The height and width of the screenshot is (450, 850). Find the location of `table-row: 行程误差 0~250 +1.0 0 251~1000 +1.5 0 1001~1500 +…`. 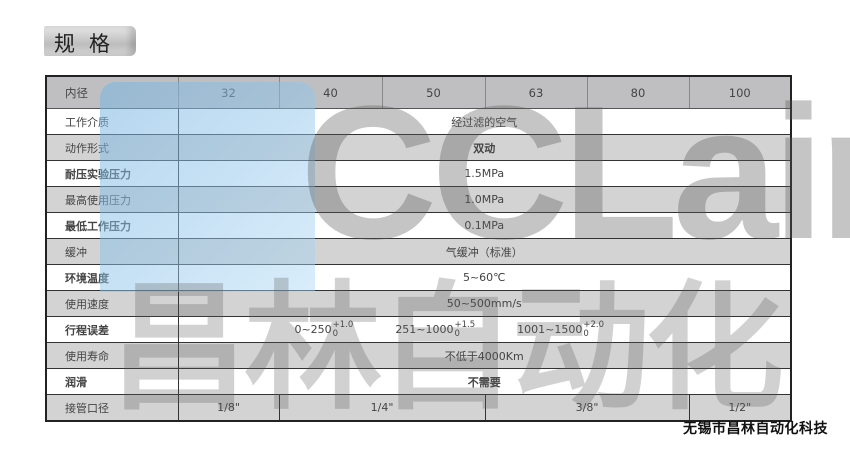

table-row: 行程误差 0~250 +1.0 0 251~1000 +1.5 0 1001~1500 +… is located at coordinates (418, 329).